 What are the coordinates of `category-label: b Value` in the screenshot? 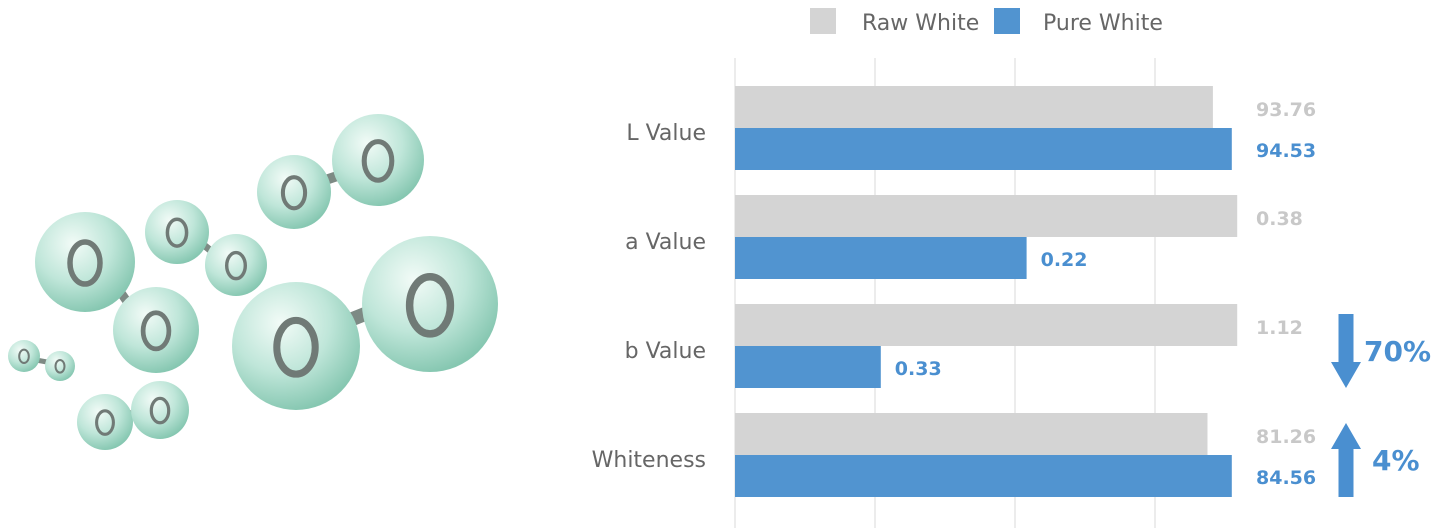 It's located at (665, 351).